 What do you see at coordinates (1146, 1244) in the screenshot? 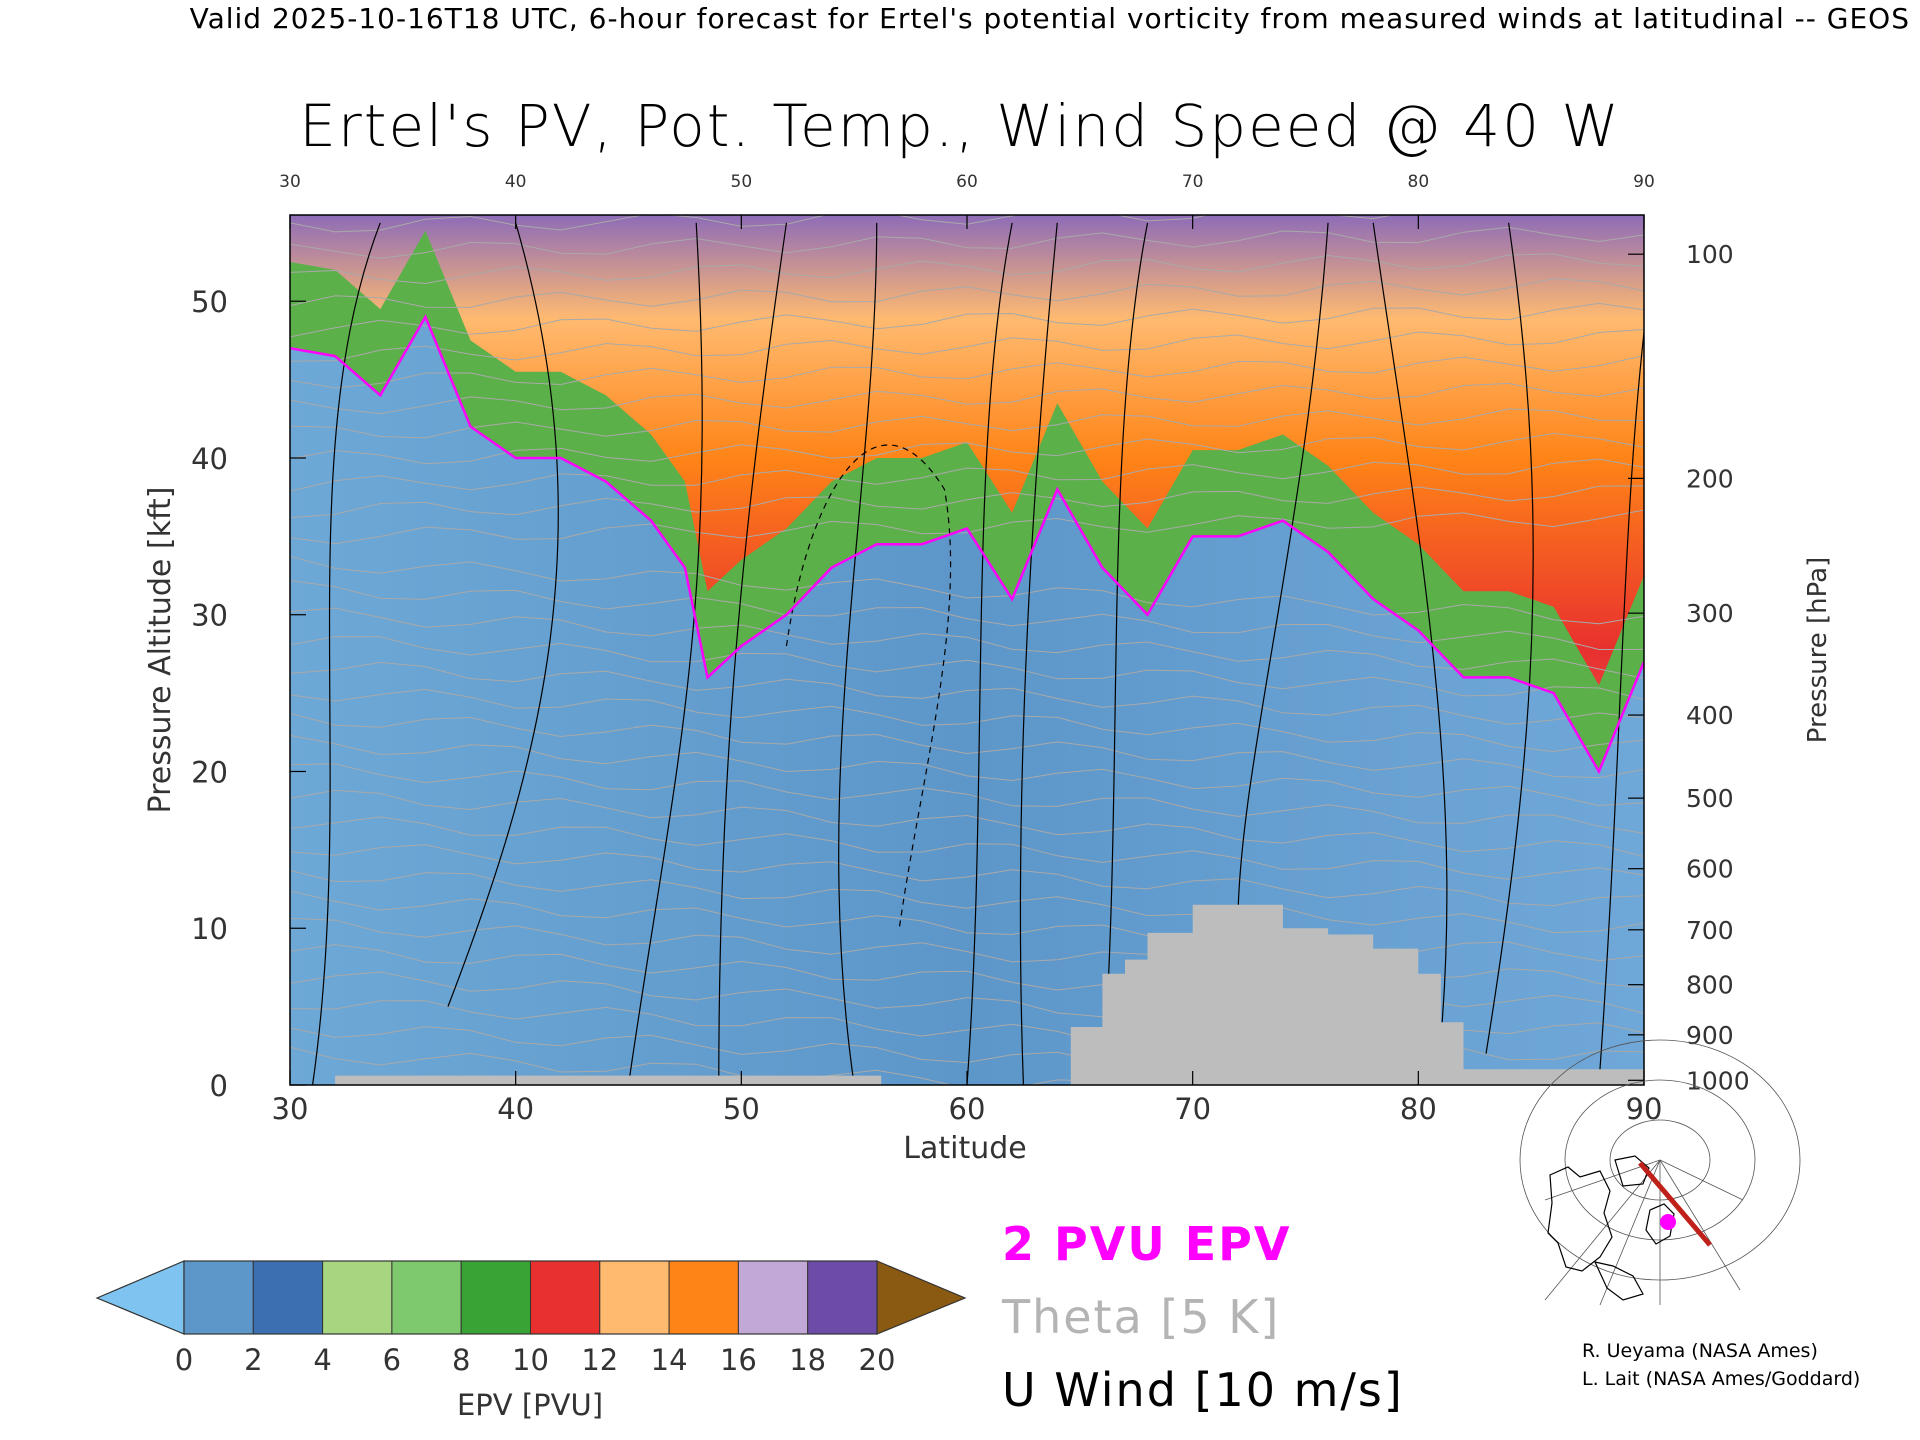
I see `legend-entry: 2 PVU EPV` at bounding box center [1146, 1244].